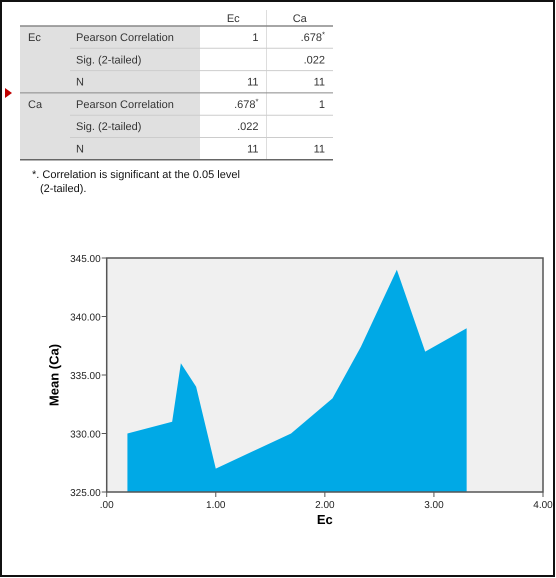 Image resolution: width=556 pixels, height=578 pixels. What do you see at coordinates (54, 375) in the screenshot?
I see `y-axis-title: Mean (Ca)` at bounding box center [54, 375].